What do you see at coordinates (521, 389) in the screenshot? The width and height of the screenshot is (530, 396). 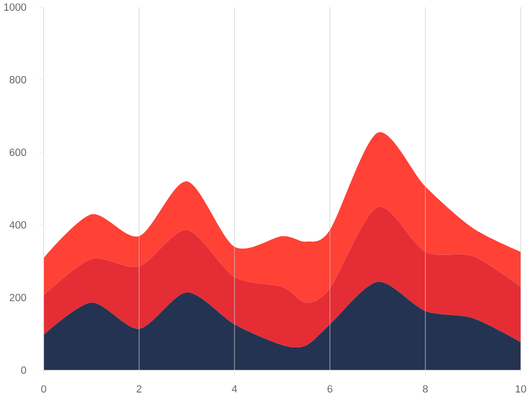 I see `x-tick-label: 10` at bounding box center [521, 389].